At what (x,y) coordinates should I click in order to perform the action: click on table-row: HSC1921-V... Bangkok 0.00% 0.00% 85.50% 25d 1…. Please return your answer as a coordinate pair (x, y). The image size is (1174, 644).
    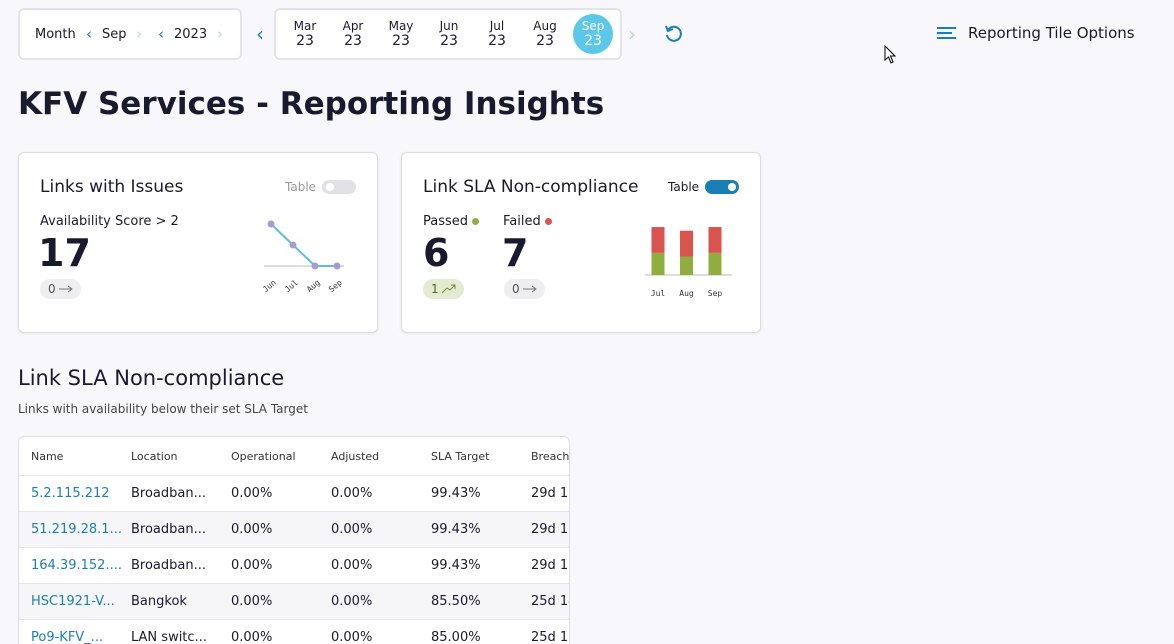
    Looking at the image, I should click on (294, 601).